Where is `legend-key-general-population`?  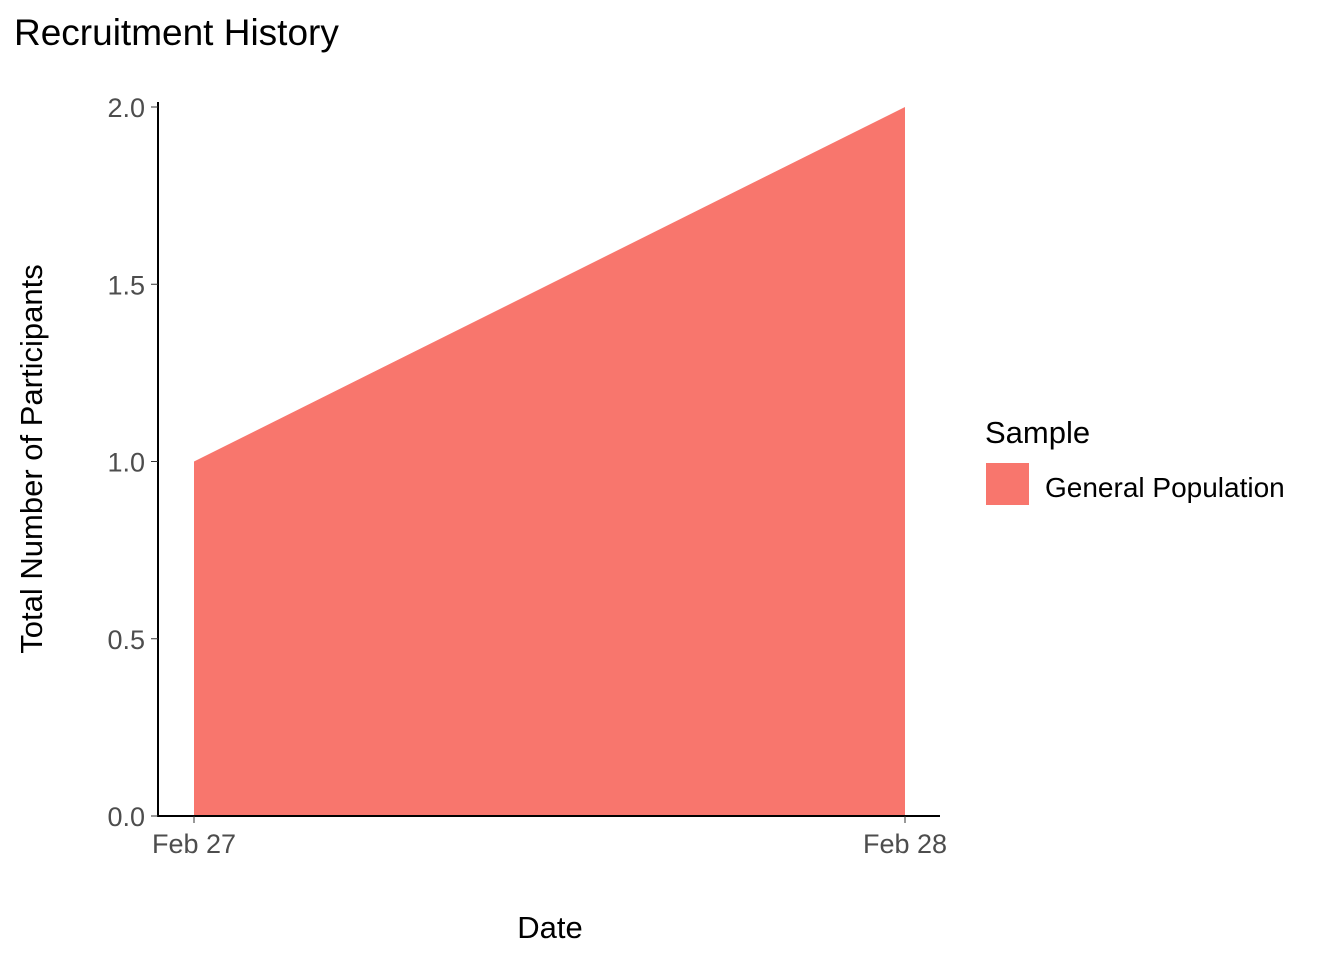
legend-key-general-population is located at coordinates (1007, 484).